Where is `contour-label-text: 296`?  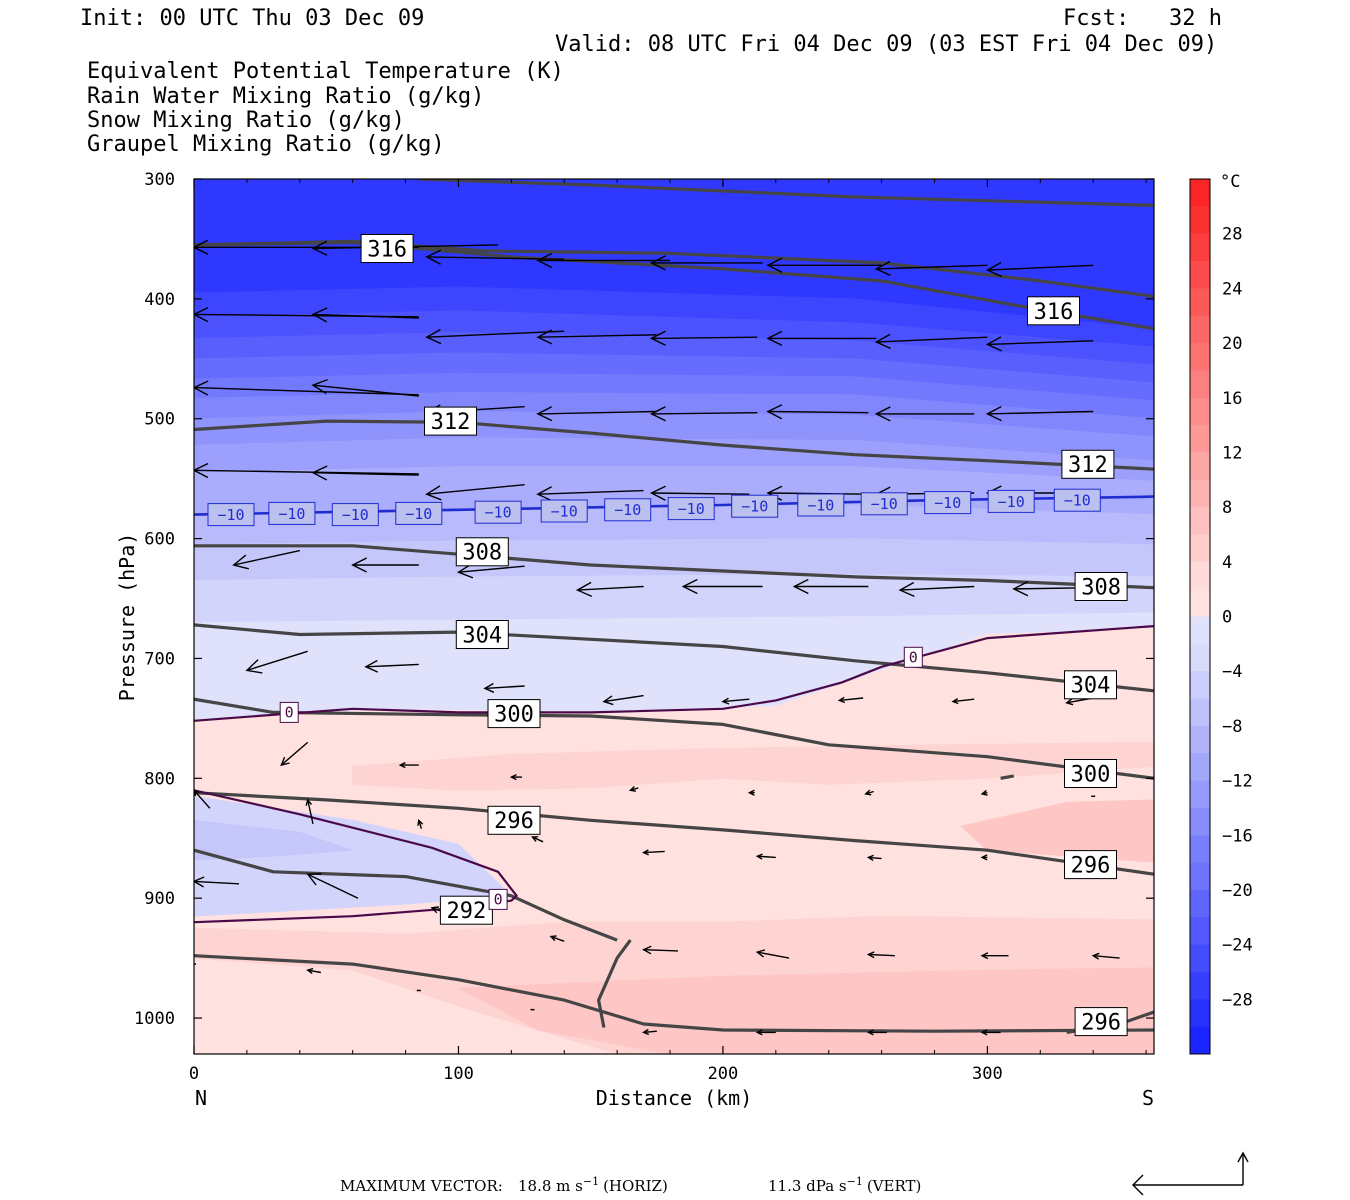
contour-label-text: 296 is located at coordinates (1091, 866).